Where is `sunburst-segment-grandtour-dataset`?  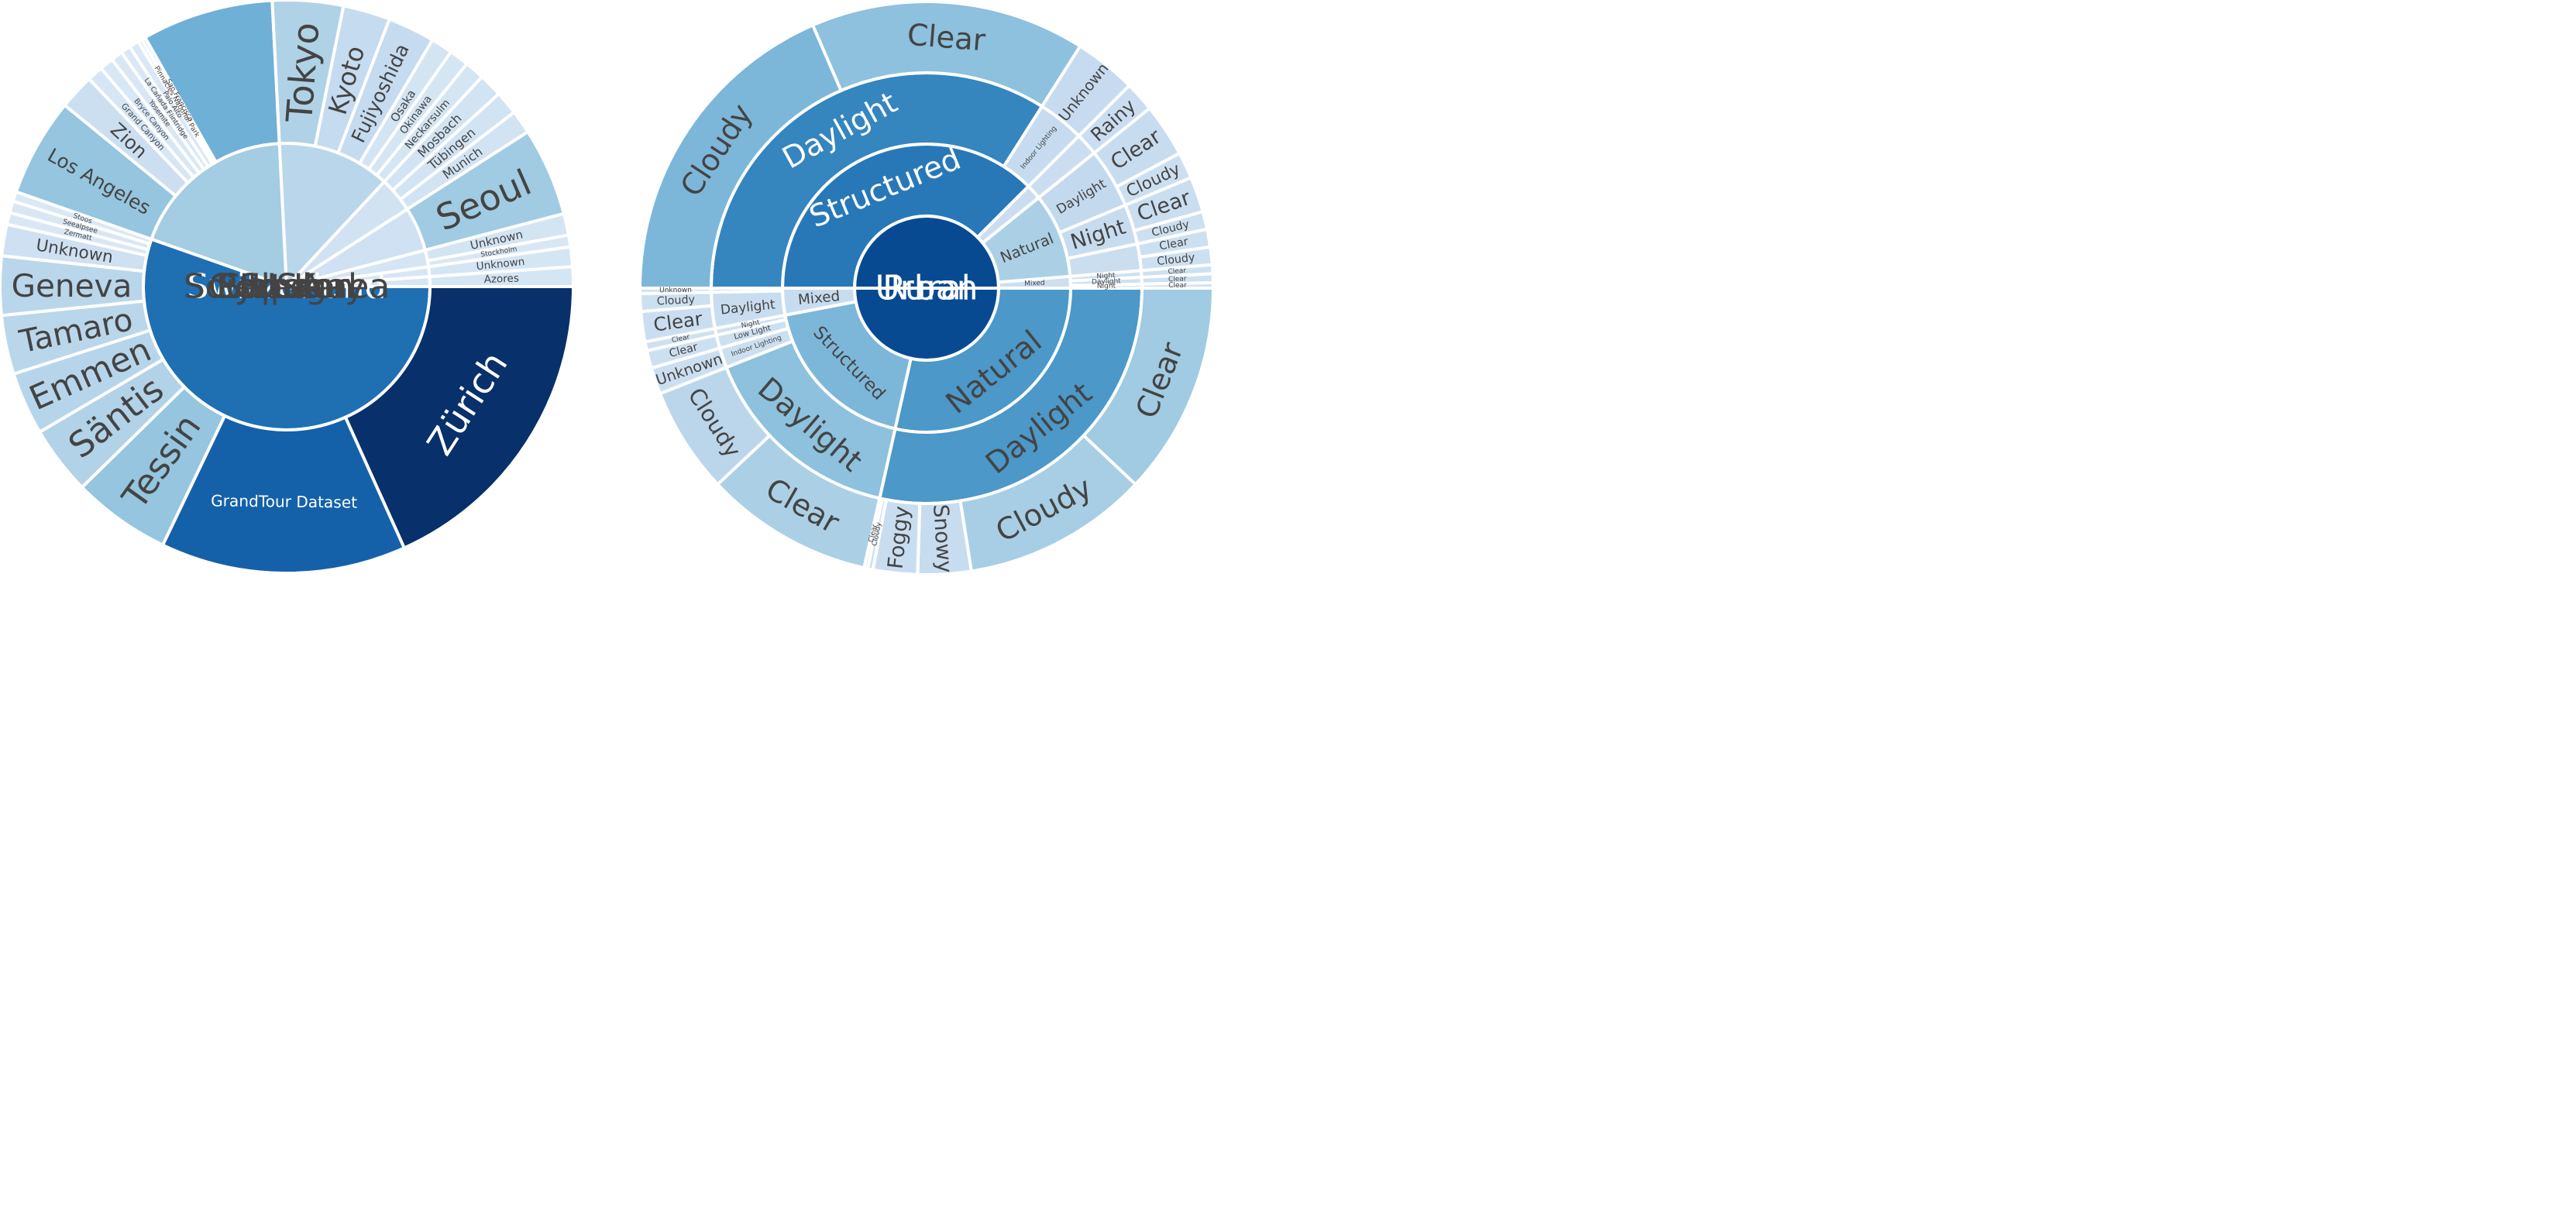 sunburst-segment-grandtour-dataset is located at coordinates (283, 494).